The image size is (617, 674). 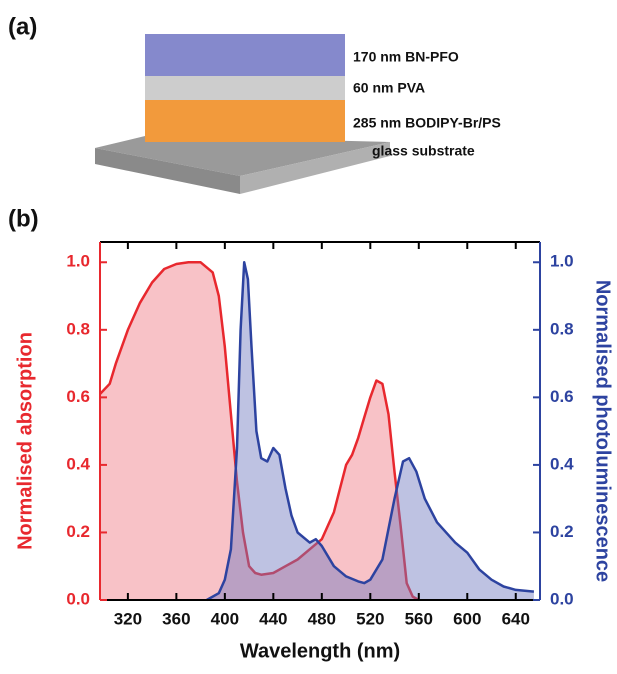 What do you see at coordinates (467, 618) in the screenshot?
I see `x-tick-label: 600` at bounding box center [467, 618].